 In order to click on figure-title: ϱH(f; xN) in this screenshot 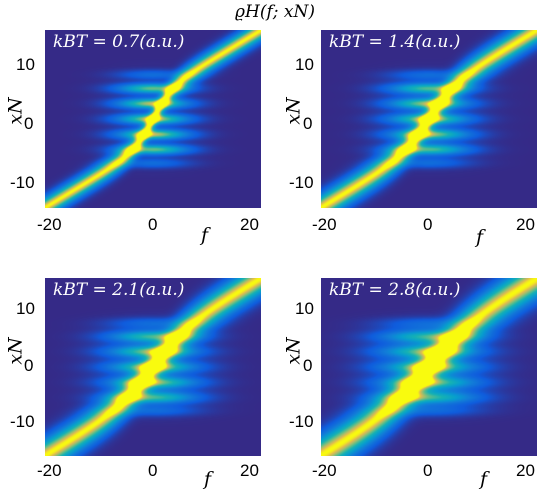, I will do `click(275, 12)`.